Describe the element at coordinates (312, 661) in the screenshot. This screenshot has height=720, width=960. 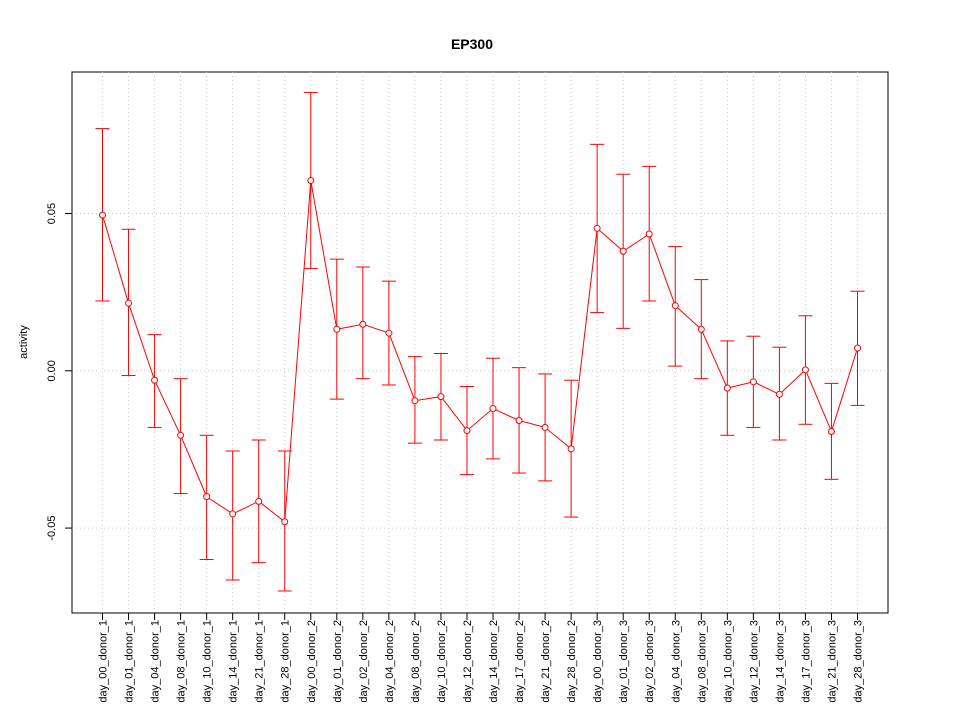
I see `x-tick-label: day_00_donor_2` at that location.